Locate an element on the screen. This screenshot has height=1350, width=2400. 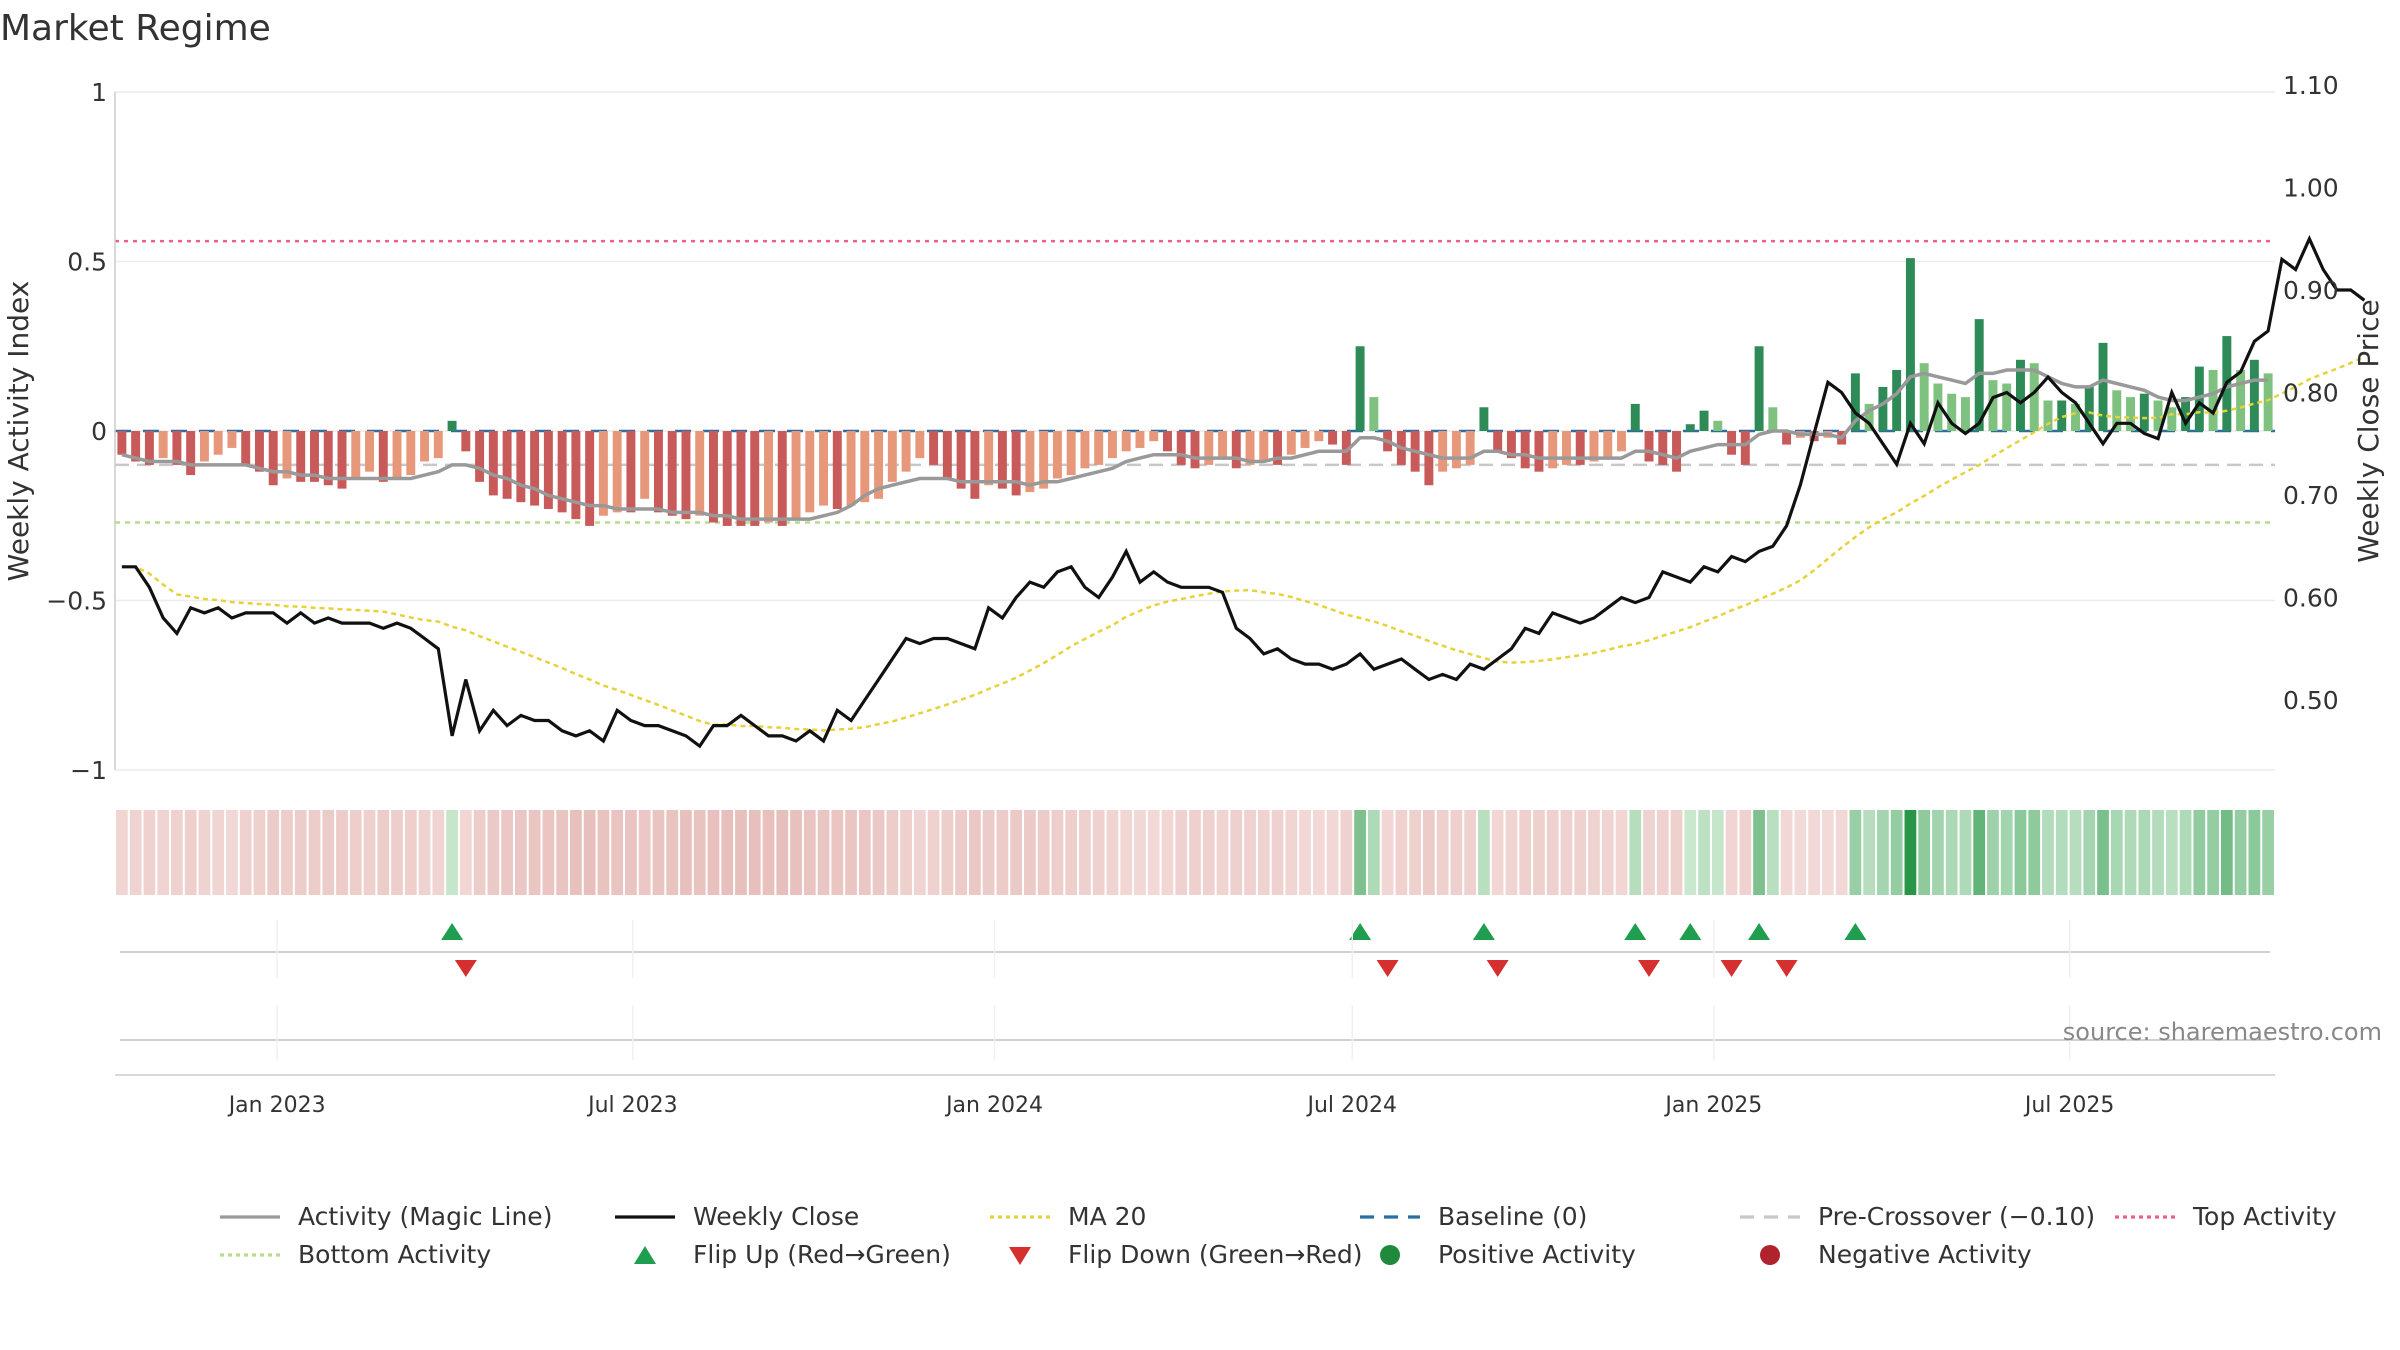
left-tick-label: 0.5 is located at coordinates (87, 262).